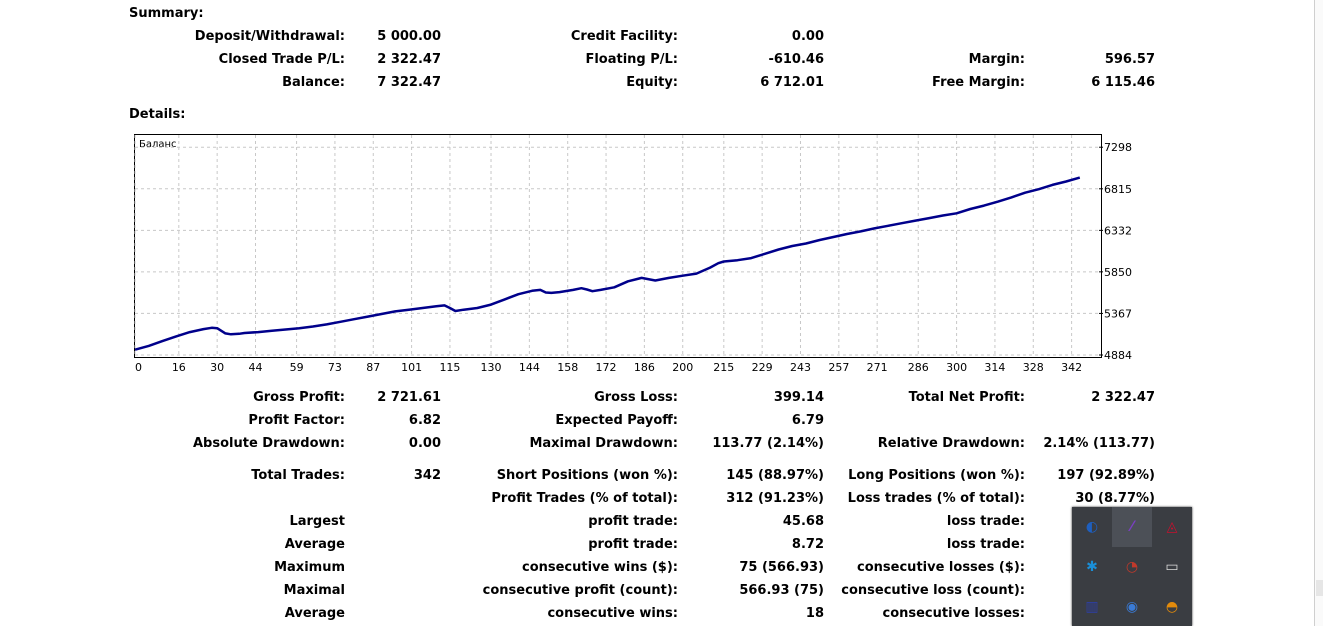 This screenshot has width=1323, height=626. I want to click on video-app-icon: ▥, so click(1092, 607).